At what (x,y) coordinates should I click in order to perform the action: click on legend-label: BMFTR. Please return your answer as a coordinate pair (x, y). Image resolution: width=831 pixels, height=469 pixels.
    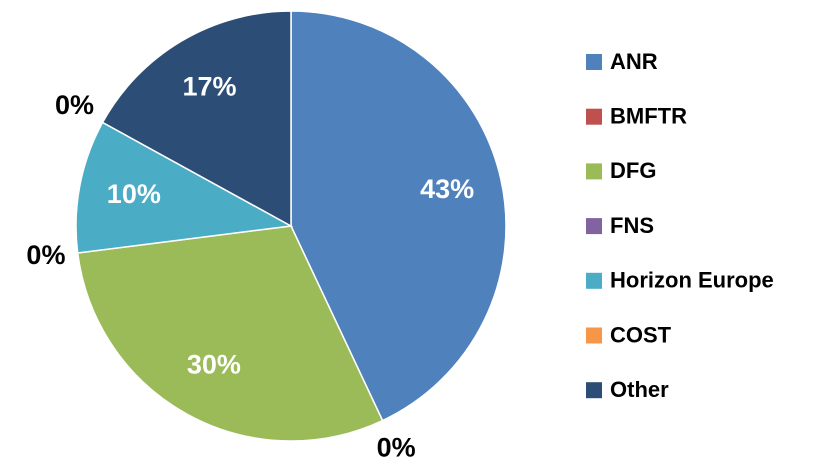
    Looking at the image, I should click on (648, 116).